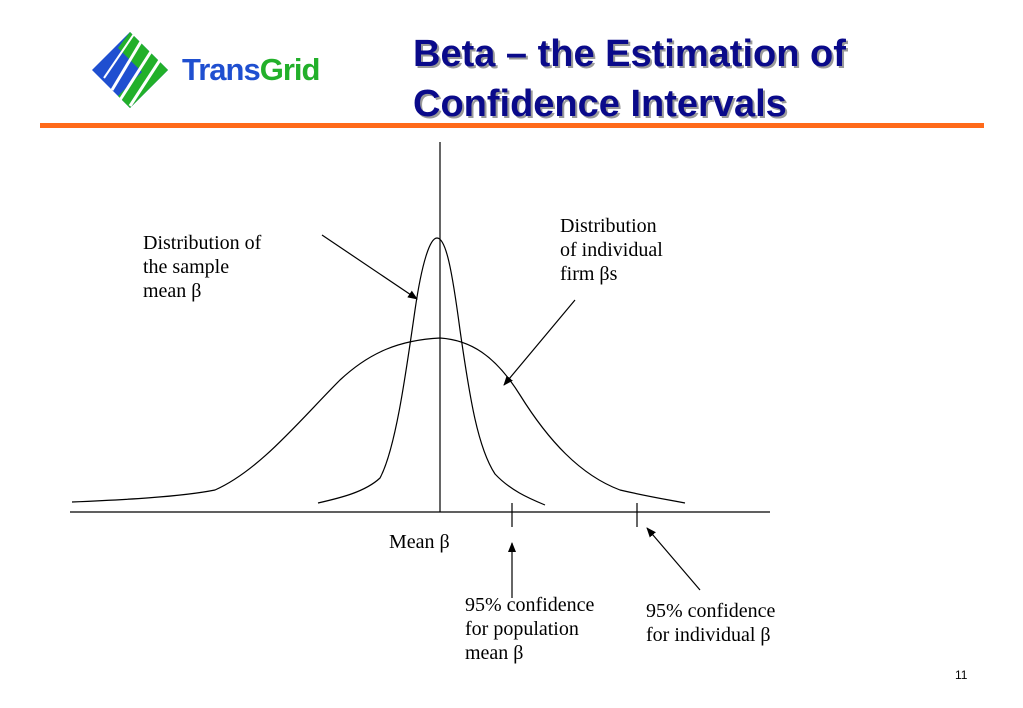 The image size is (1023, 708). What do you see at coordinates (369, 267) in the screenshot?
I see `arrow-sample-mean` at bounding box center [369, 267].